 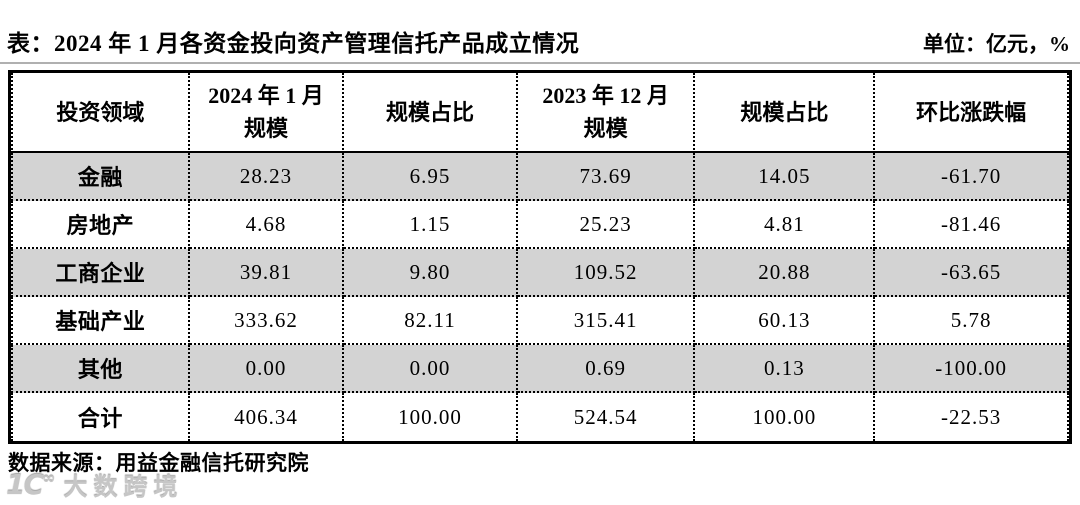 What do you see at coordinates (100, 273) in the screenshot?
I see `row-label: 工商企业` at bounding box center [100, 273].